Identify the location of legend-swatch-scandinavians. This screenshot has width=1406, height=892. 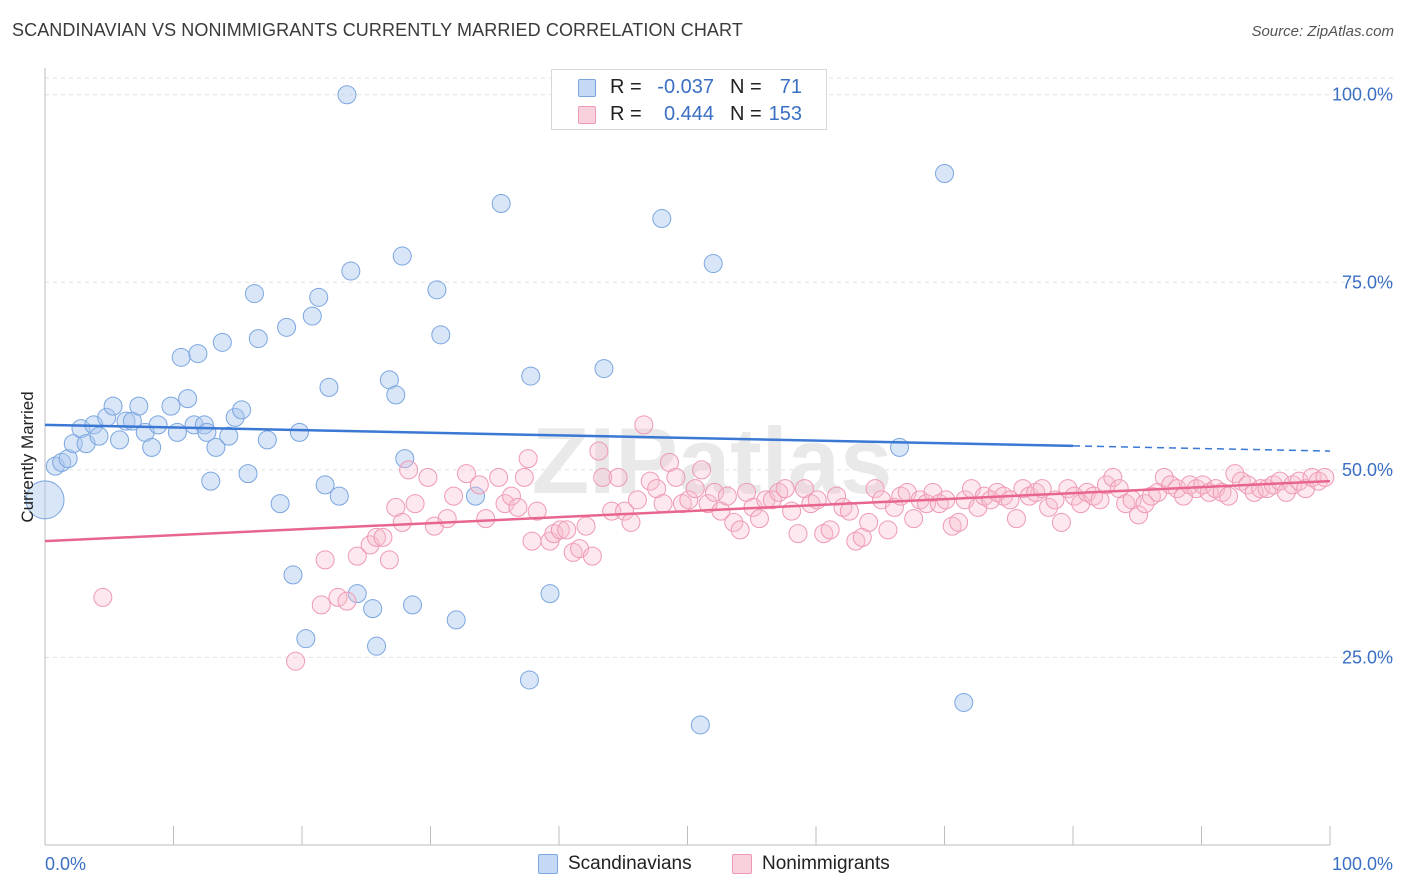
(548, 864).